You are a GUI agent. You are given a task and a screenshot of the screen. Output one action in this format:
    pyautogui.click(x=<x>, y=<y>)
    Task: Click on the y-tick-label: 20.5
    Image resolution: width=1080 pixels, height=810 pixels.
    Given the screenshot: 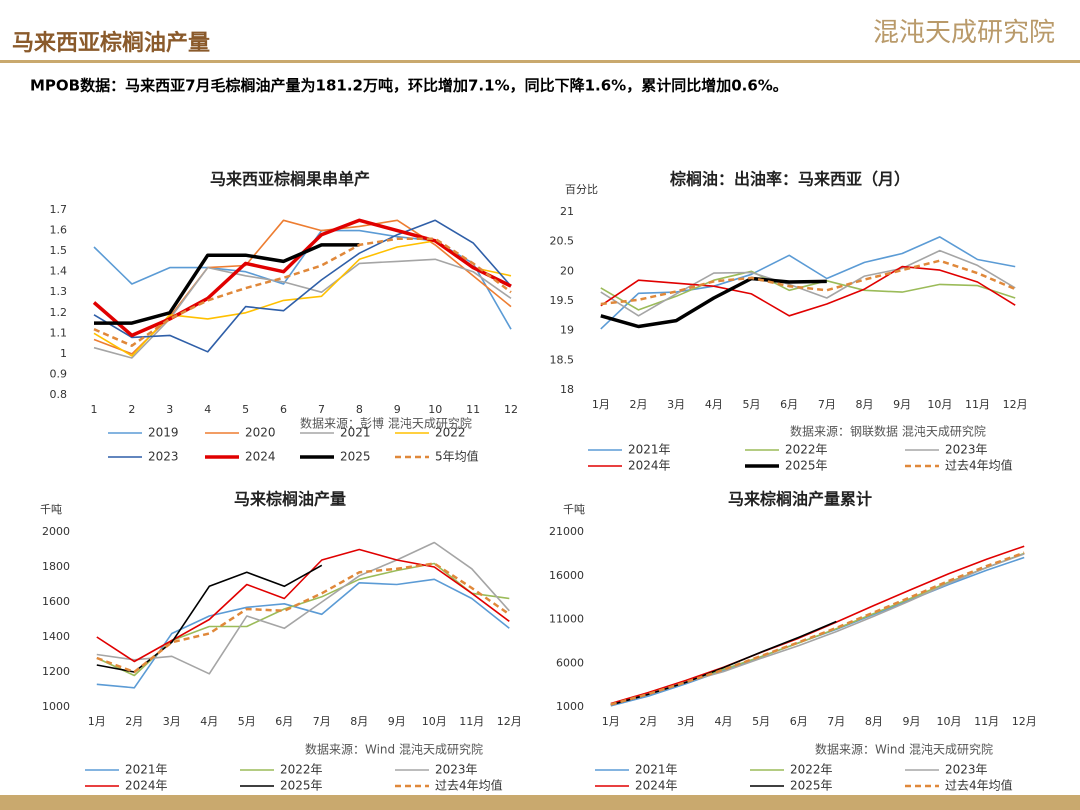 What is the action you would take?
    pyautogui.click(x=562, y=241)
    